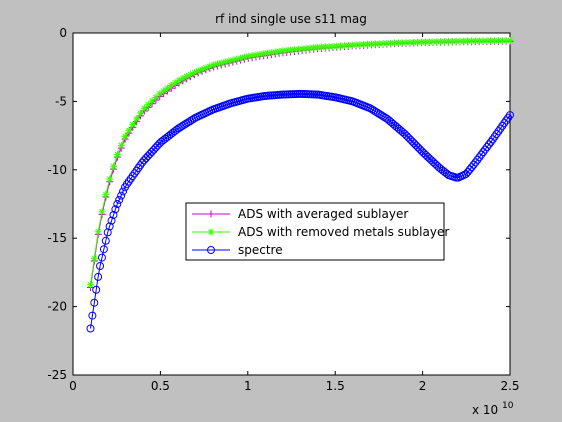  Describe the element at coordinates (260, 250) in the screenshot. I see `legend-label: spectre` at that location.